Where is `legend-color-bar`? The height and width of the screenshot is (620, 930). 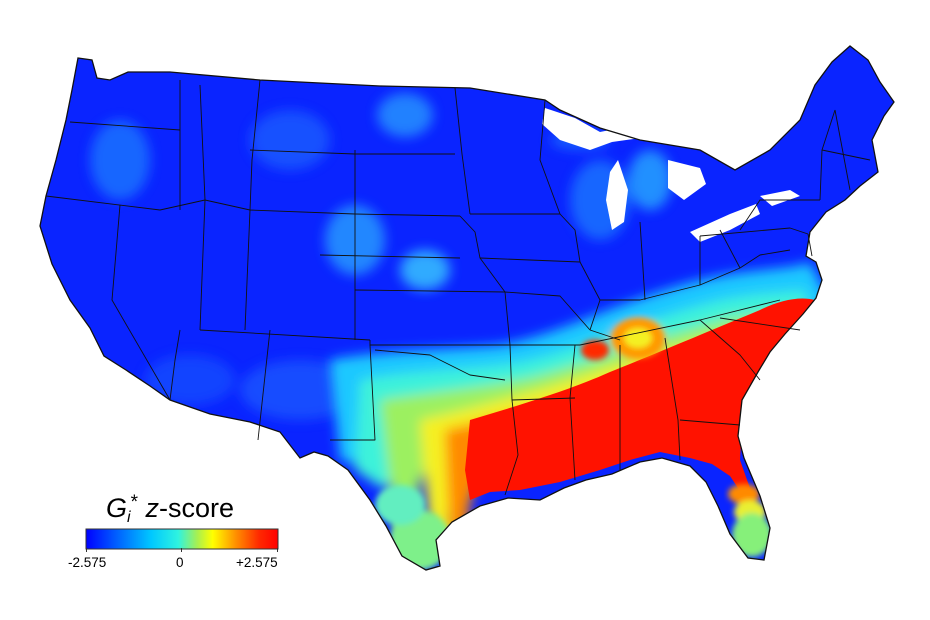 legend-color-bar is located at coordinates (182, 539).